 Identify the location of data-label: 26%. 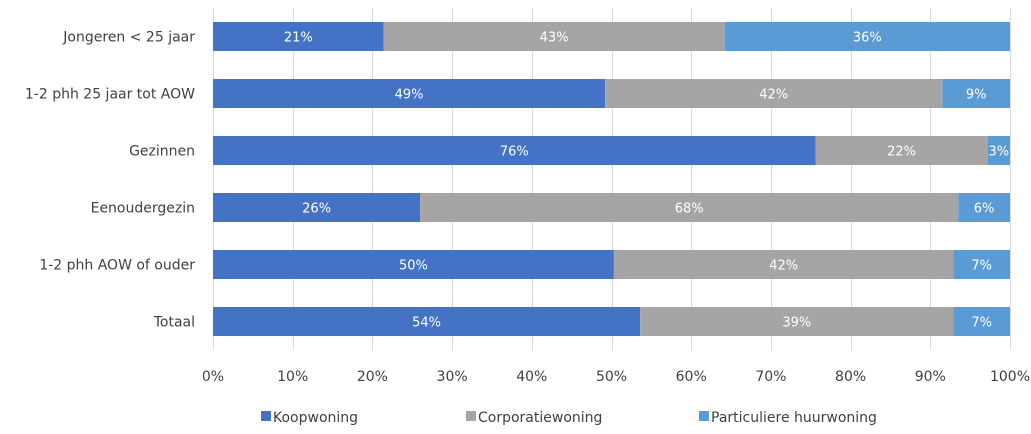
(316, 209).